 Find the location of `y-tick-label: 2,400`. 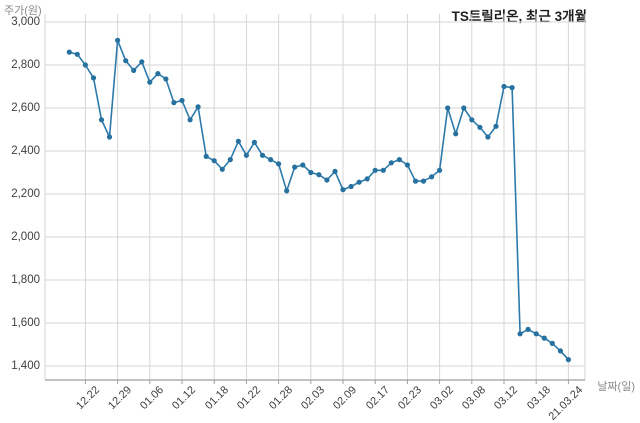

y-tick-label: 2,400 is located at coordinates (25, 151).